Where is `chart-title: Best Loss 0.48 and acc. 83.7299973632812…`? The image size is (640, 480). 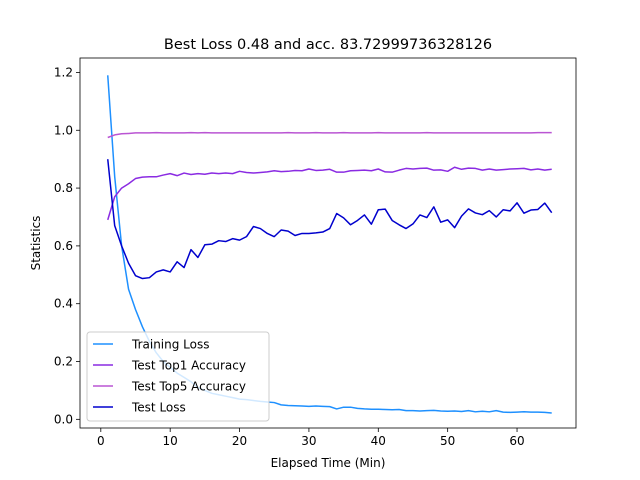
chart-title: Best Loss 0.48 and acc. 83.7299973632812… is located at coordinates (328, 45).